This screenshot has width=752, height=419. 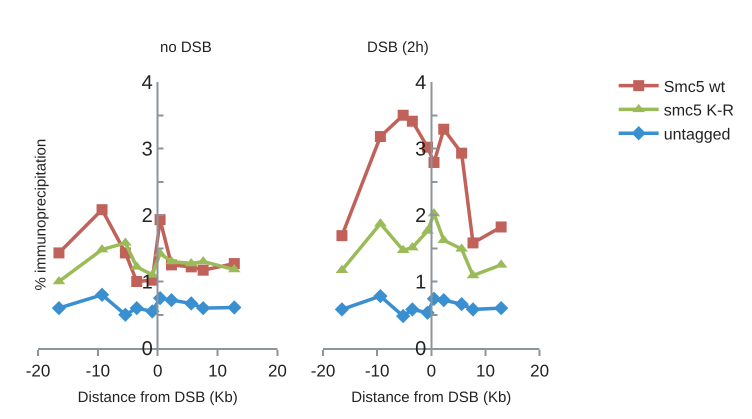 I want to click on legend-label: Smc5 wt, so click(x=695, y=87).